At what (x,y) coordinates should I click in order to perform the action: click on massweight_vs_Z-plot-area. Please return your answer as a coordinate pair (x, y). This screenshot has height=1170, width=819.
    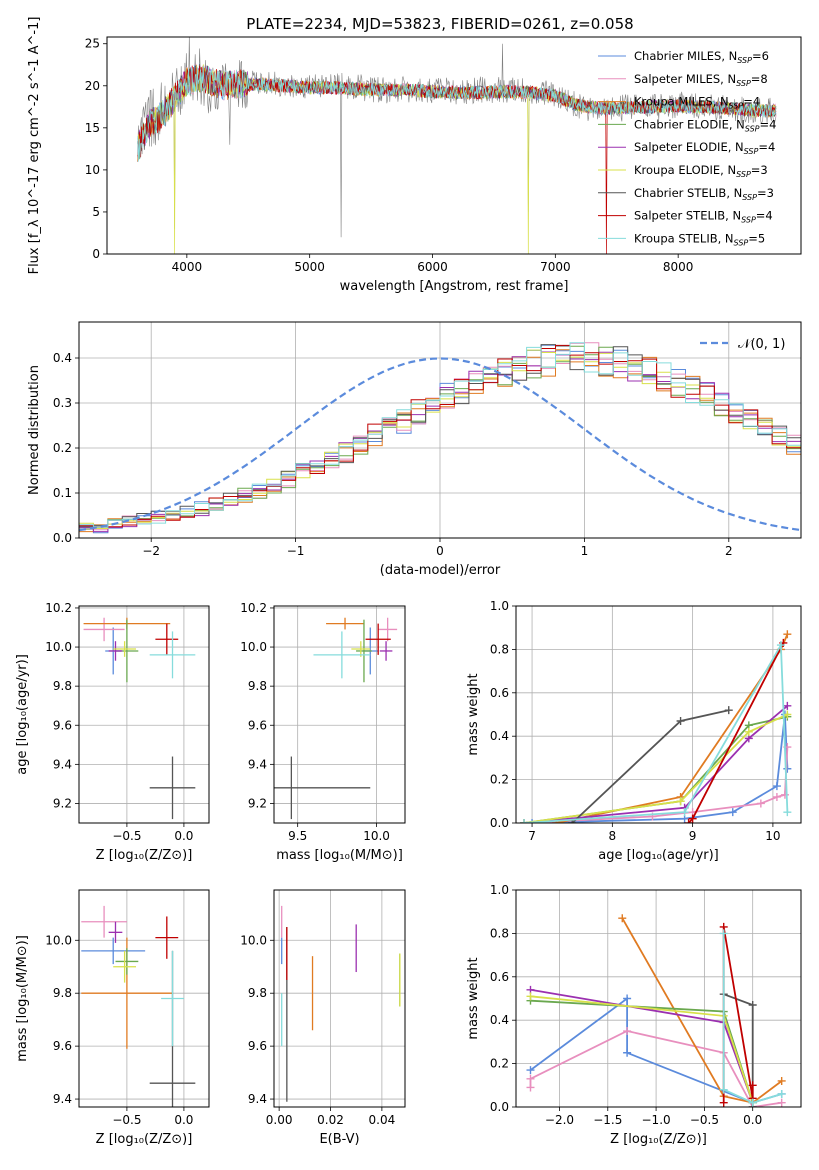
    Looking at the image, I should click on (656, 1010).